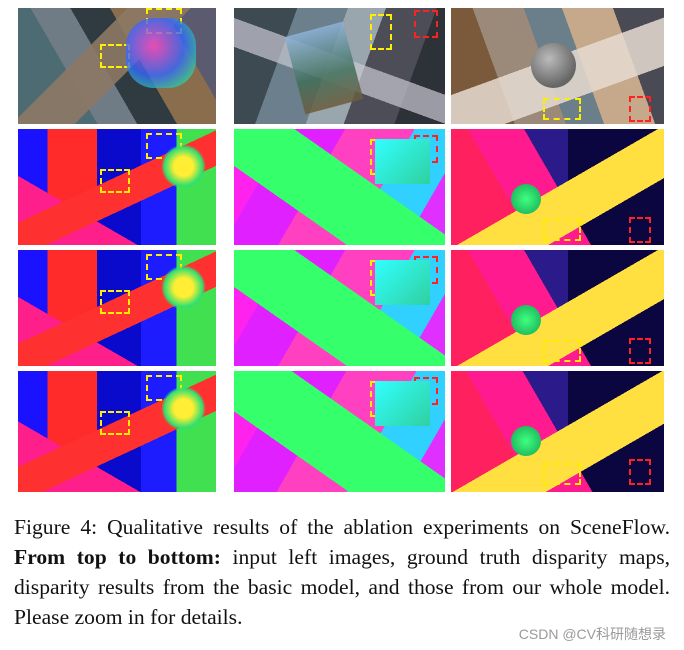  I want to click on watermark: CSDN @CV科研随想录, so click(592, 634).